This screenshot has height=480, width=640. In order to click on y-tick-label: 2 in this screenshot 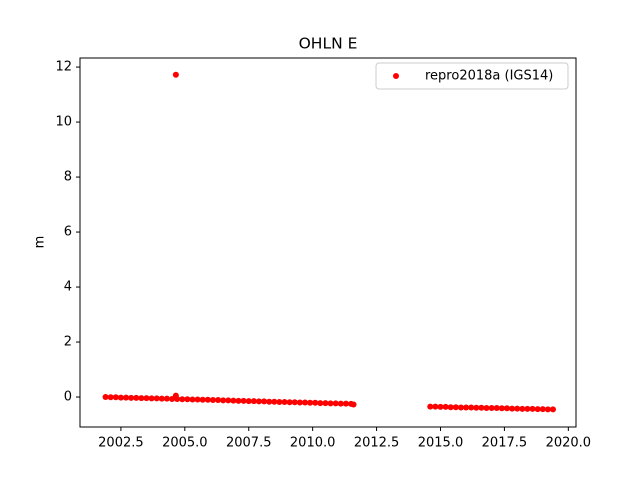, I will do `click(68, 342)`.